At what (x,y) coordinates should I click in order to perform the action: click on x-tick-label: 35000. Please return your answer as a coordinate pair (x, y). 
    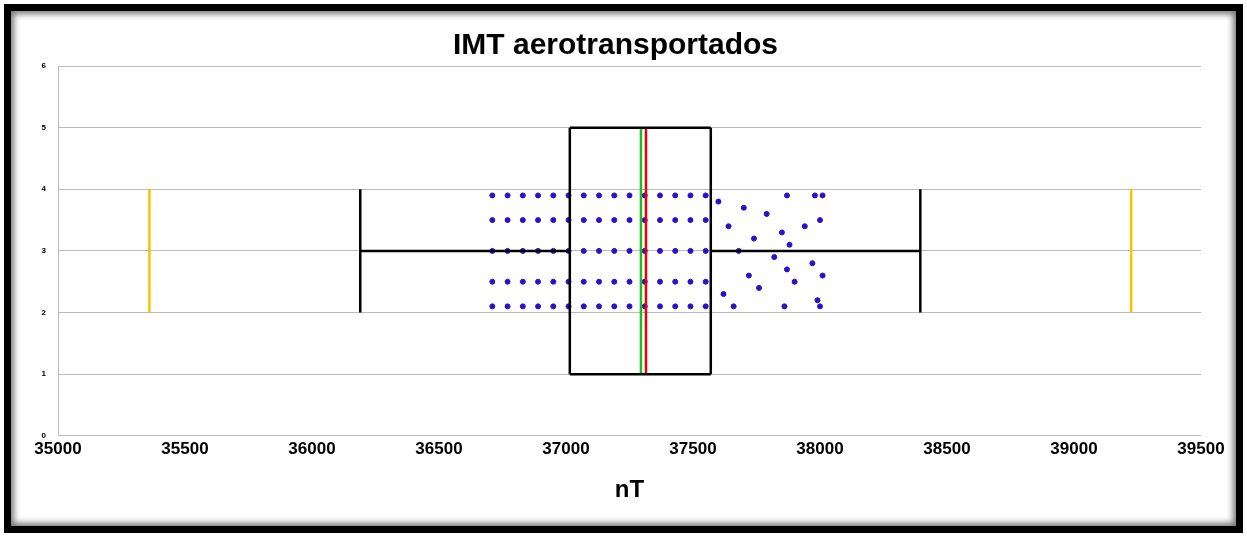
    Looking at the image, I should click on (58, 448).